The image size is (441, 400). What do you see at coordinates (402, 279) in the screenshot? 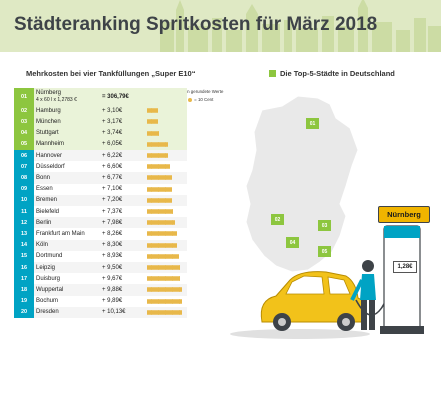
I see `fuel-pump` at bounding box center [402, 279].